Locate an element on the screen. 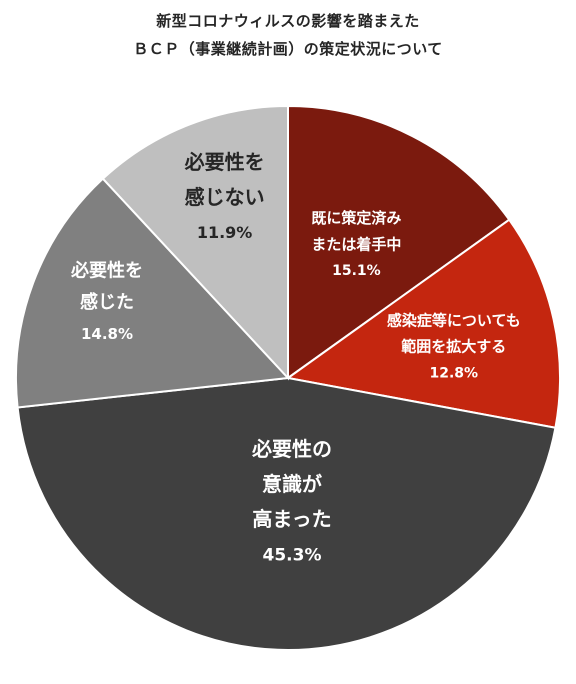 The width and height of the screenshot is (576, 684). slice-category-label-2: 意識が is located at coordinates (292, 484).